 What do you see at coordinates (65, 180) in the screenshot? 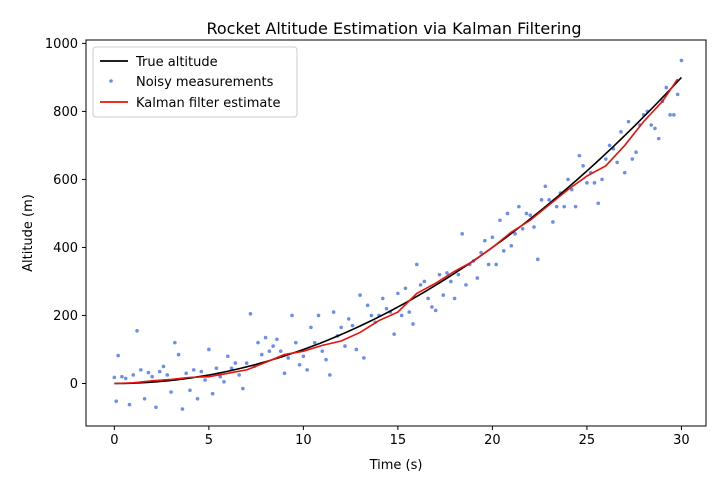
I see `y-tick-label: 600` at bounding box center [65, 180].